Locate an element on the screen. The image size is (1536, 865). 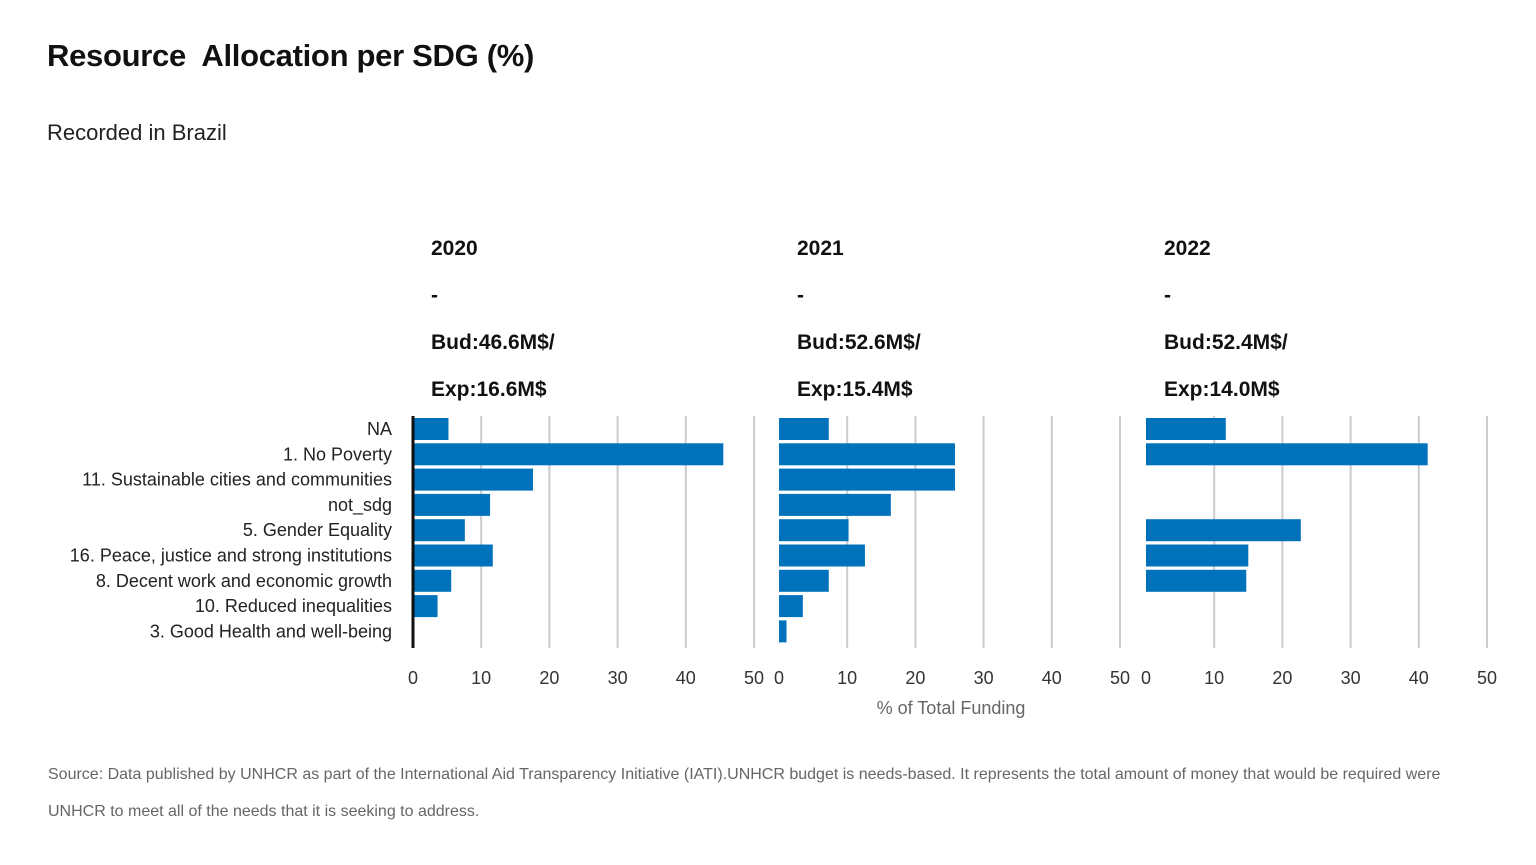
panel-year-label: 2020 is located at coordinates (454, 248).